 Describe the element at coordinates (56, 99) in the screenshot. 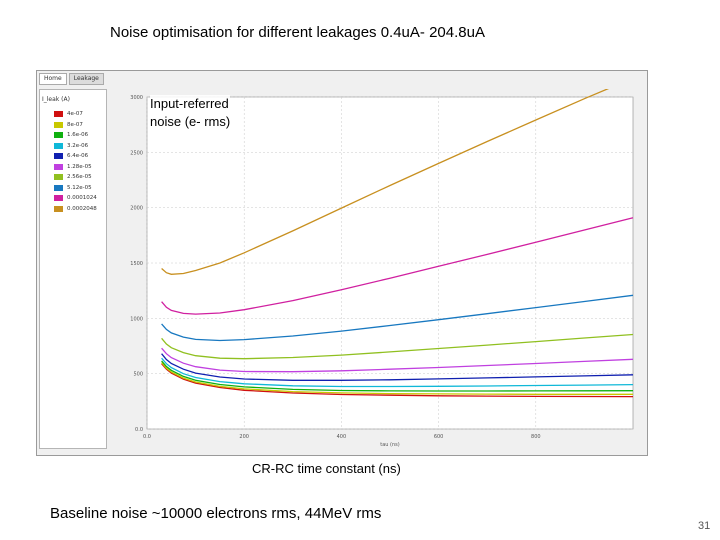

I see `legend-header: I_leak (A)` at that location.